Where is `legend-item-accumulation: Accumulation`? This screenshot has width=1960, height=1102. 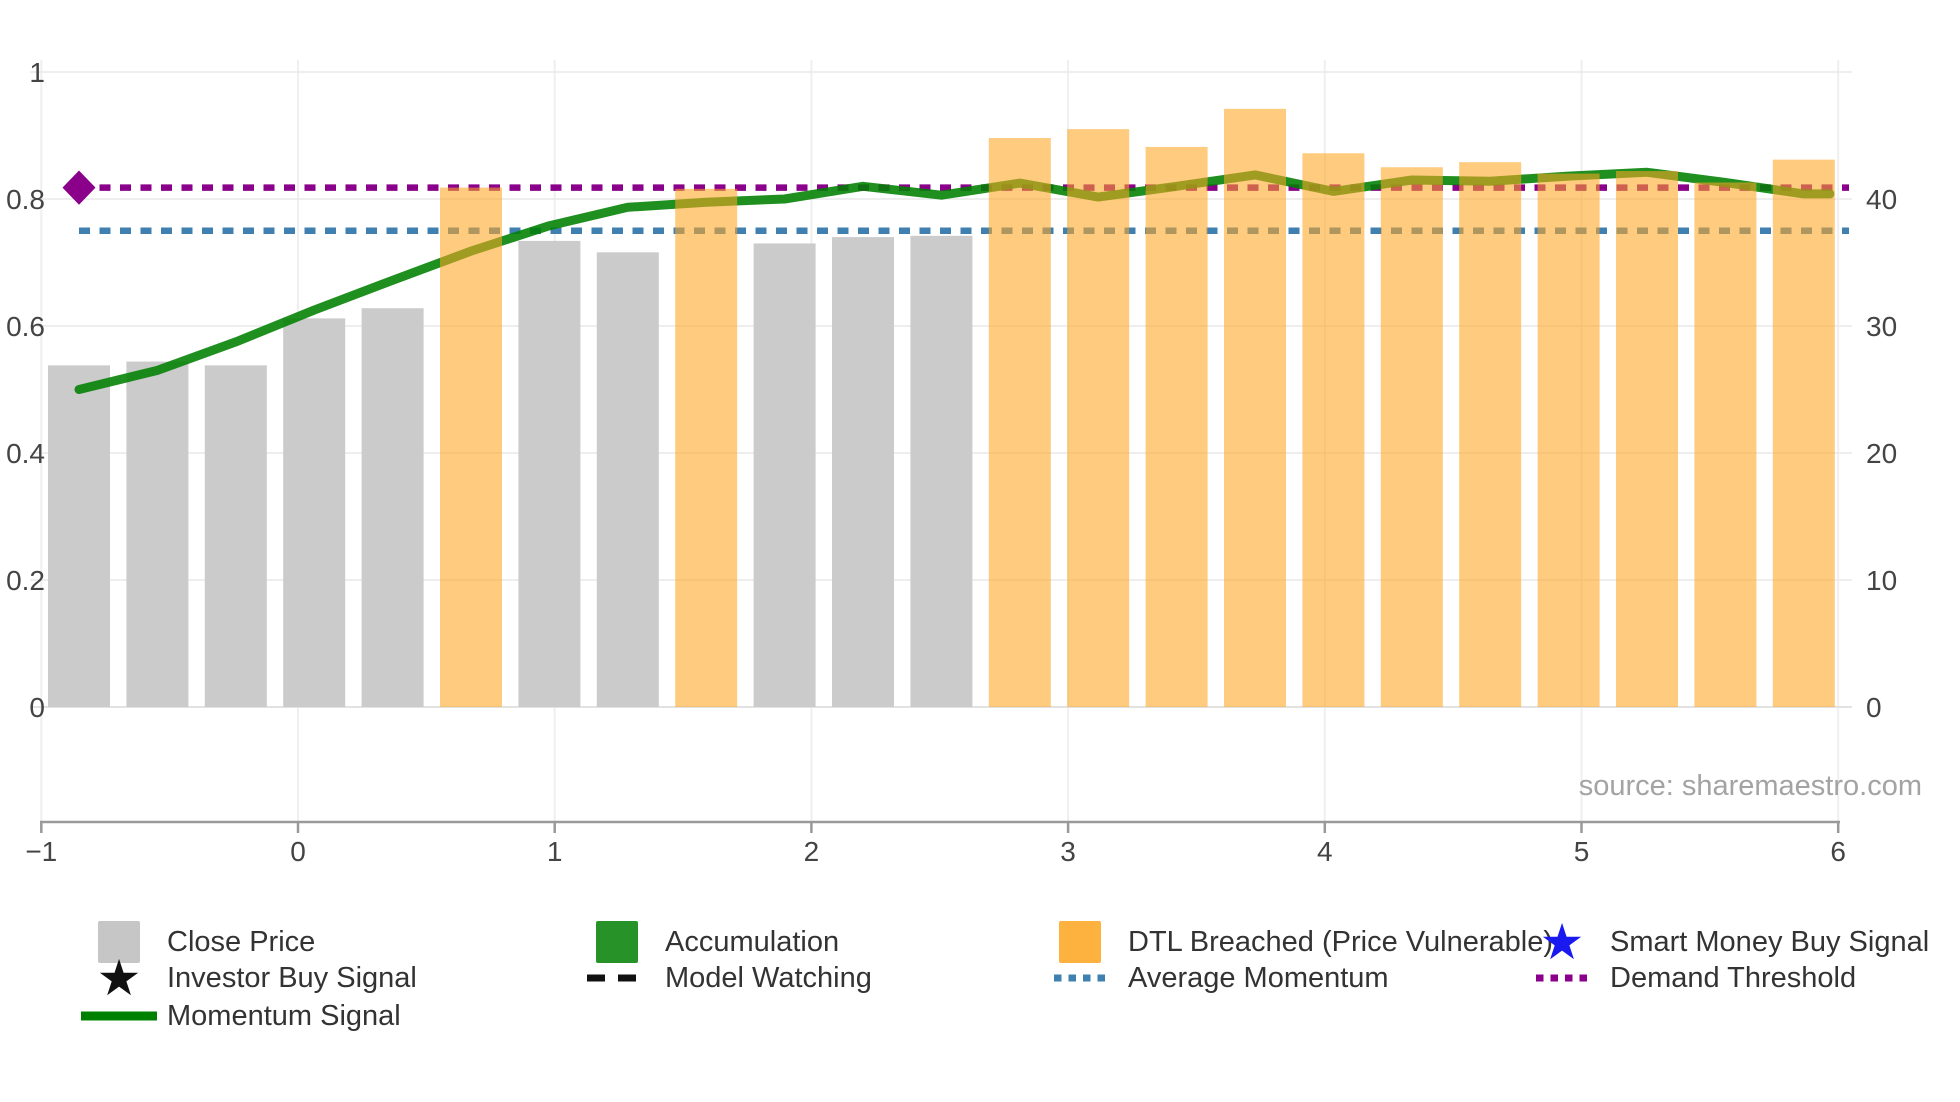 legend-item-accumulation: Accumulation is located at coordinates (715, 942).